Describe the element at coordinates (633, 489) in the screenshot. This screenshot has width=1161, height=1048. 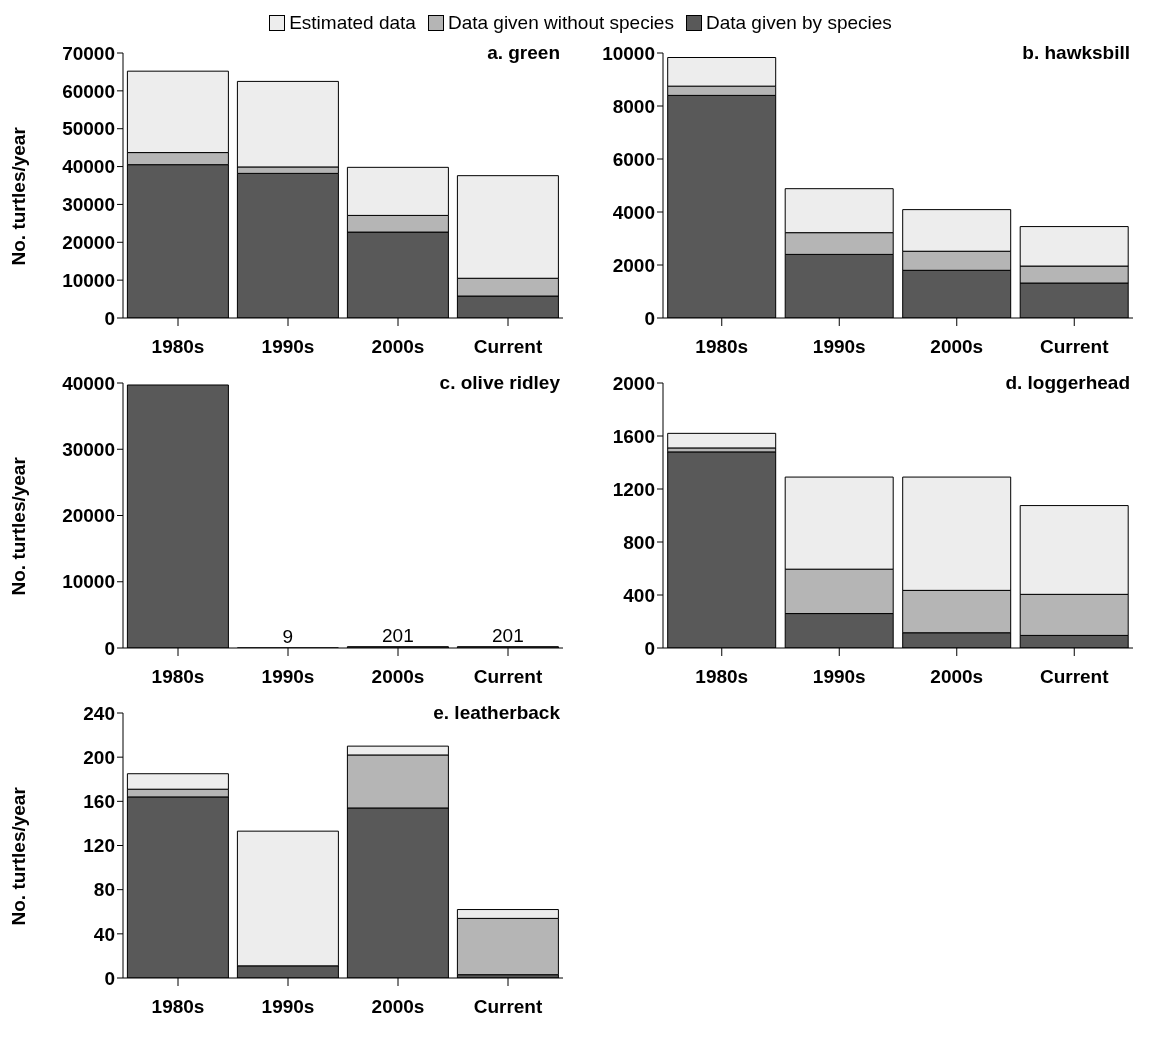
I see `y-tick-label: 1200` at that location.